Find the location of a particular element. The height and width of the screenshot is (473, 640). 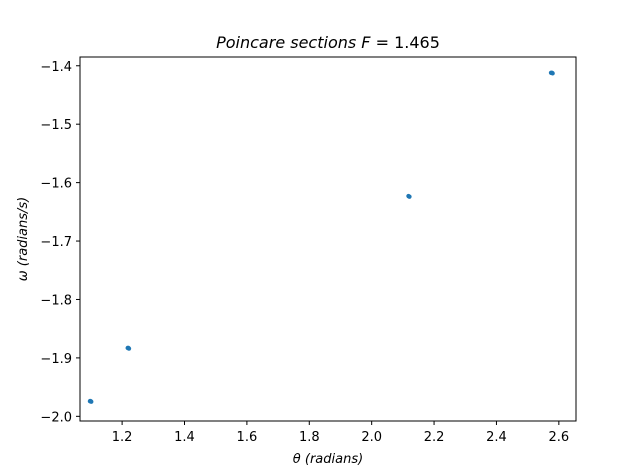

x-tick-label: 2.0 is located at coordinates (371, 437).